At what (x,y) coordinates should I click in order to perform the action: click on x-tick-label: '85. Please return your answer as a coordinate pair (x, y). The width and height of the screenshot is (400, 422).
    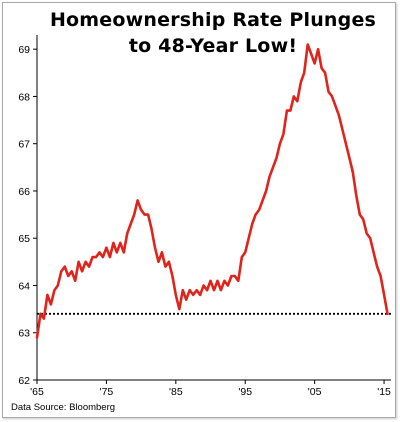
    Looking at the image, I should click on (176, 392).